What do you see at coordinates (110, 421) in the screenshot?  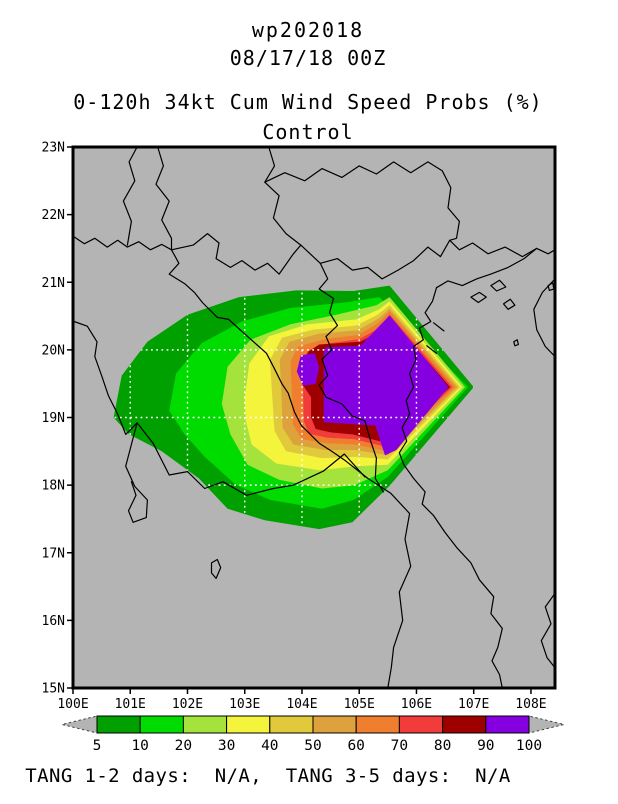 I see `coastline-border-west` at bounding box center [110, 421].